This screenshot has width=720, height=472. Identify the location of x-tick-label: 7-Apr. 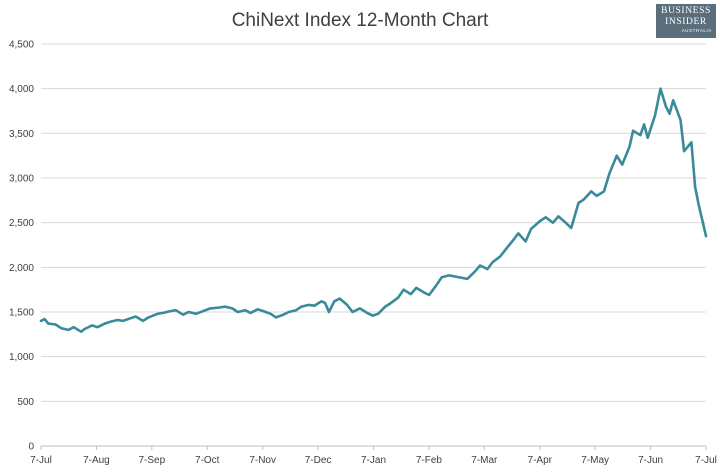
(540, 460).